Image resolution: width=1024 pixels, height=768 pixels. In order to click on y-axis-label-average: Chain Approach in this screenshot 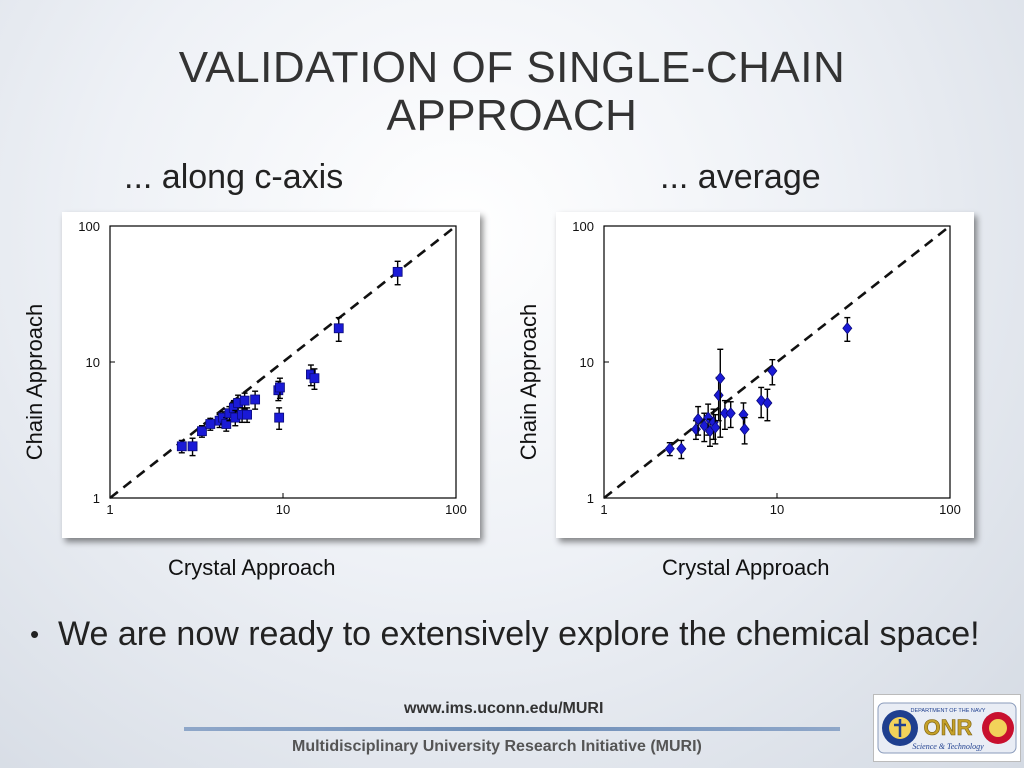, I will do `click(528, 382)`.